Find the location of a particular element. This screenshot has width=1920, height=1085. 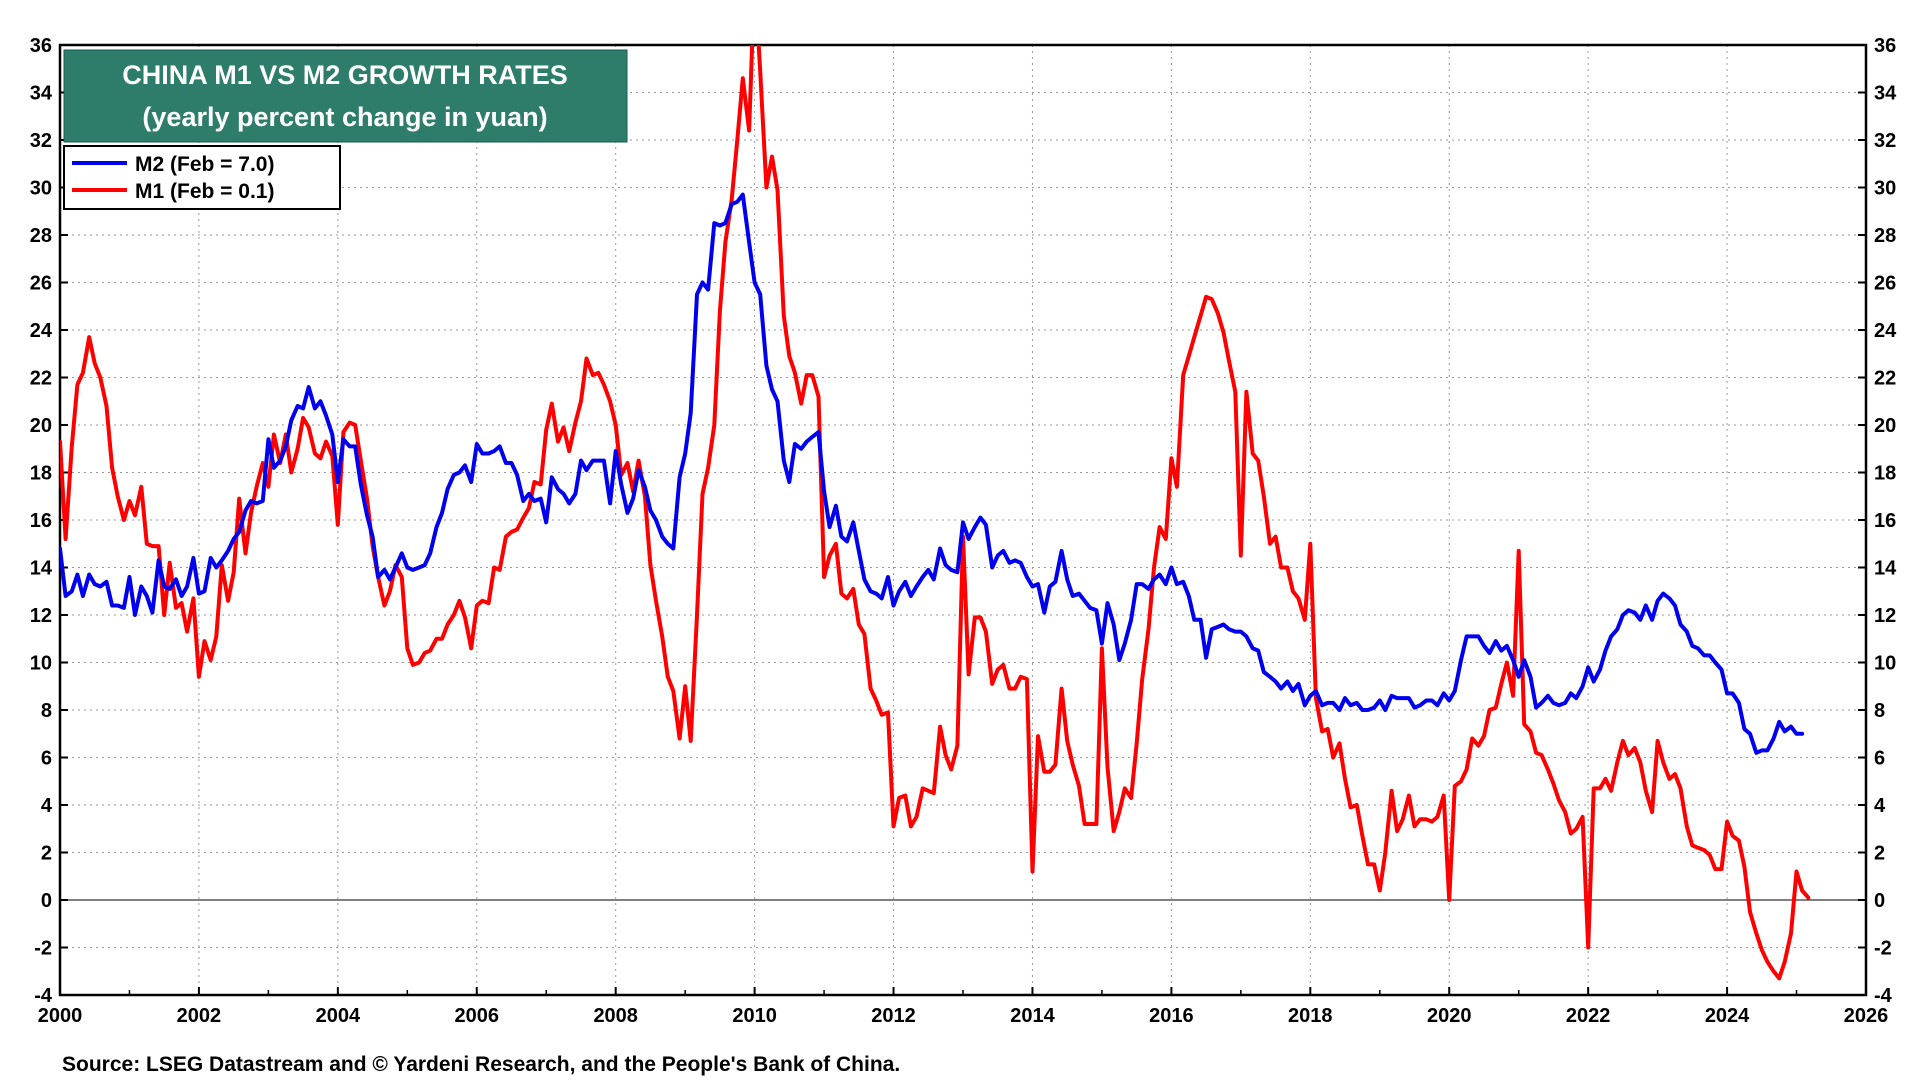

x-tick-label: 2022 is located at coordinates (1588, 1016).